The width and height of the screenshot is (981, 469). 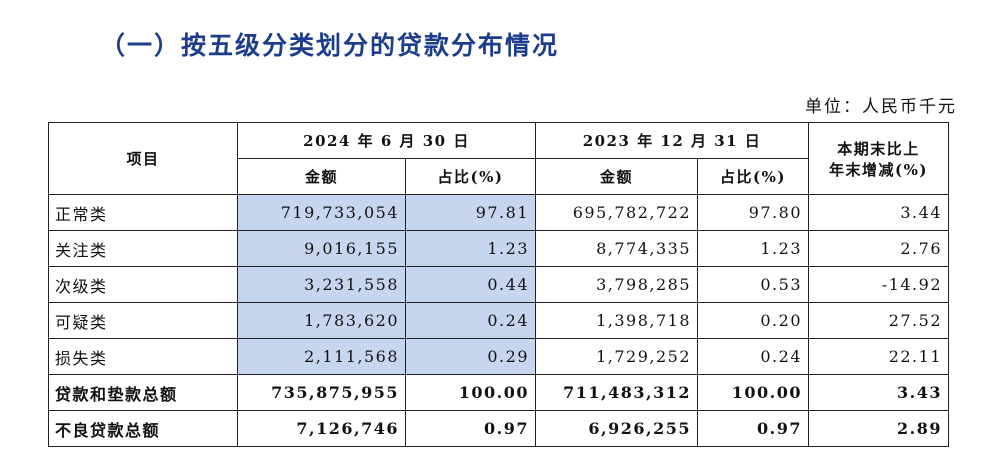 I want to click on header-line: 本期末比上, so click(x=878, y=148).